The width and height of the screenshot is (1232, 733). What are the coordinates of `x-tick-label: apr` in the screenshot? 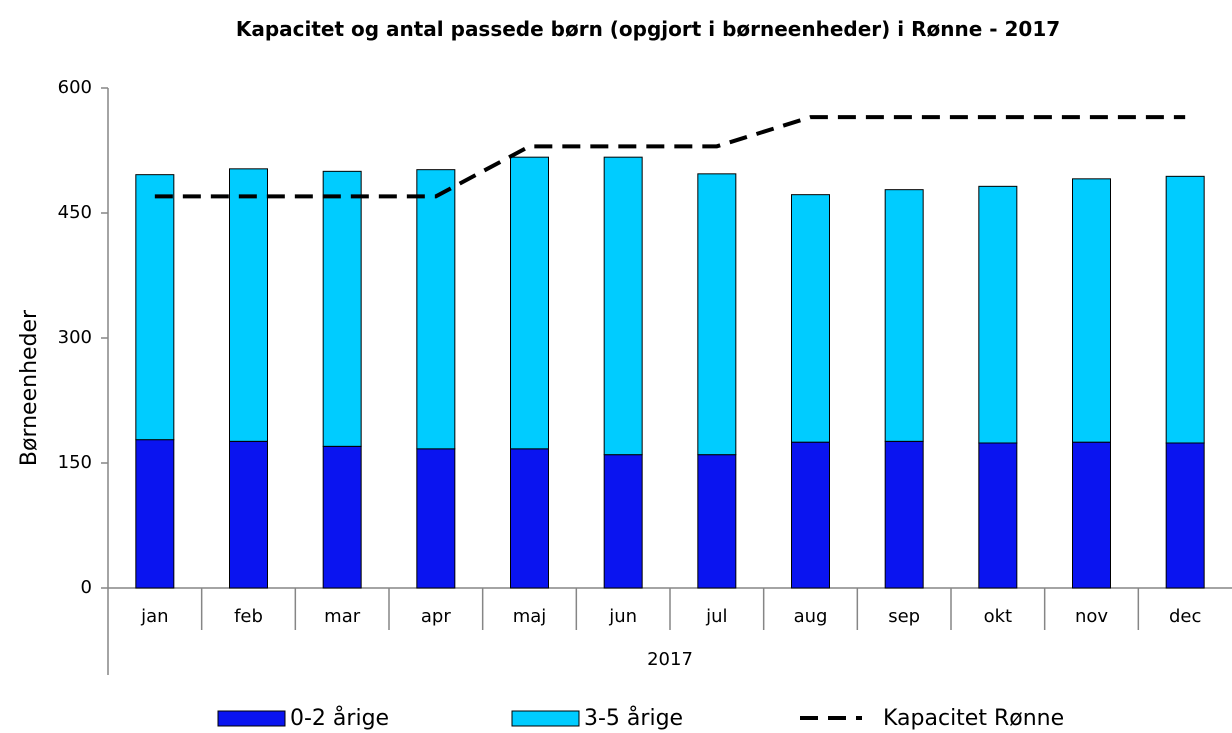 It's located at (436, 616).